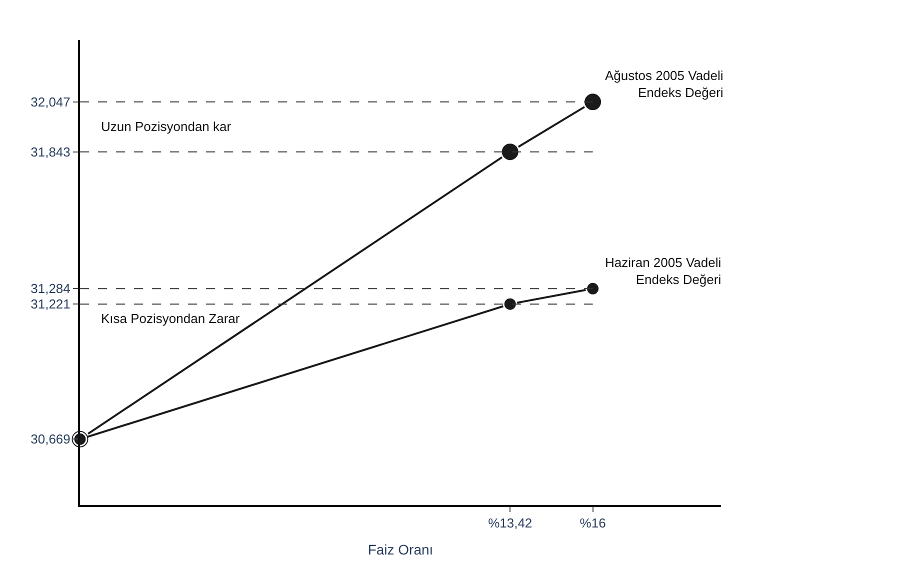 This screenshot has height=575, width=901. I want to click on series-label: Ağustos 2005 Vadeli Endeks Değeri, so click(664, 84).